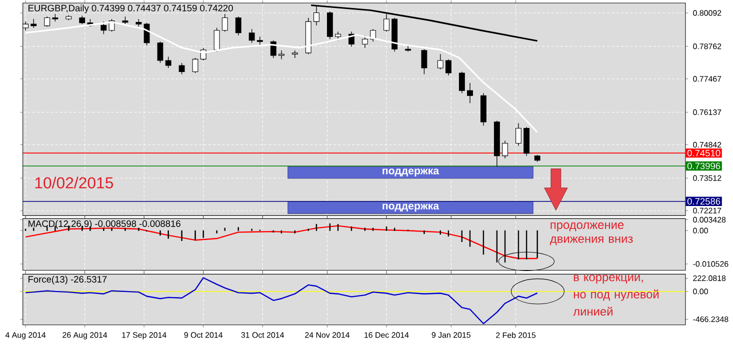 The width and height of the screenshot is (733, 344). Describe the element at coordinates (74, 182) in the screenshot. I see `annotation: 10/02/2015` at that location.